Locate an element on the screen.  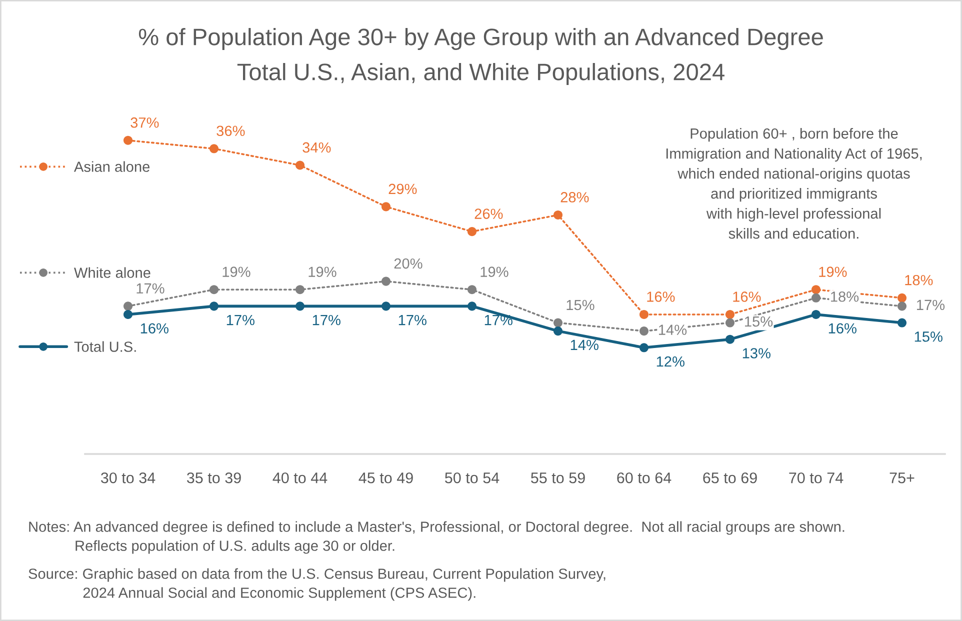
data-label: 26% is located at coordinates (488, 213).